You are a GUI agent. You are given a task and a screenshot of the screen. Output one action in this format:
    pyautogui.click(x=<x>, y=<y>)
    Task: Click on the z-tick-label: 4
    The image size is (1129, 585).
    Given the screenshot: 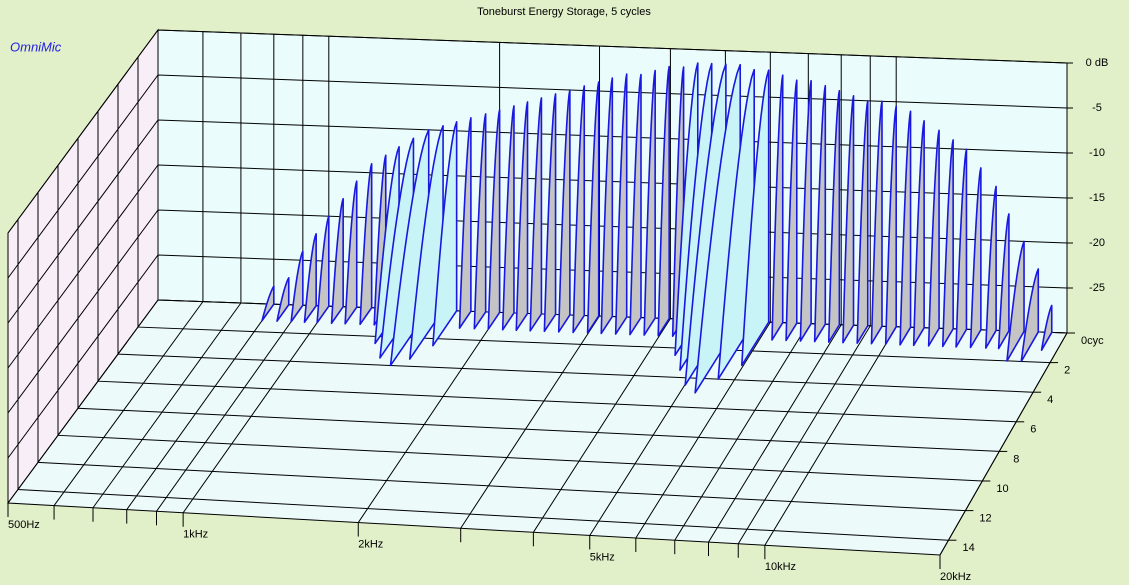 What is the action you would take?
    pyautogui.click(x=1050, y=400)
    